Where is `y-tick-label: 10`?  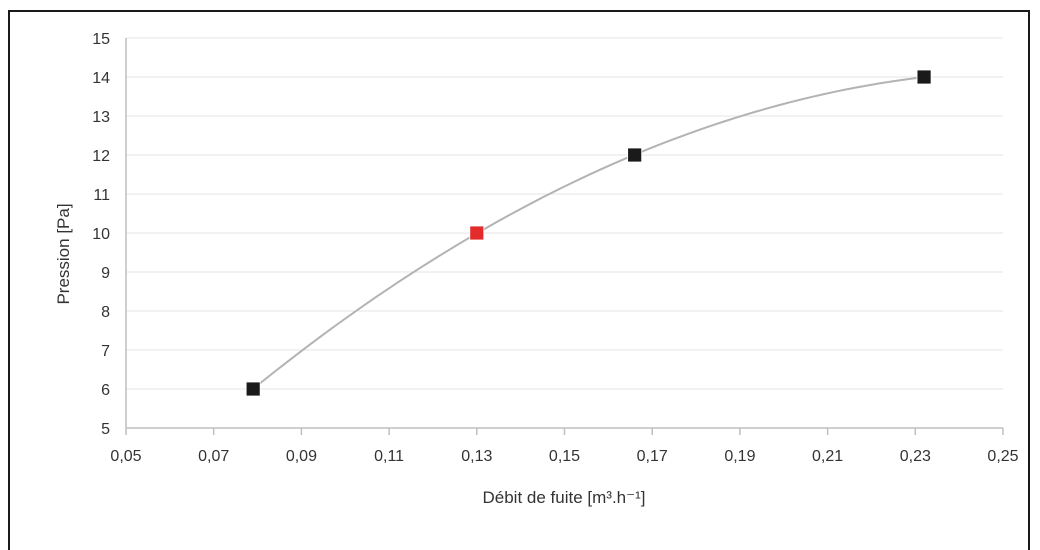 y-tick-label: 10 is located at coordinates (101, 234).